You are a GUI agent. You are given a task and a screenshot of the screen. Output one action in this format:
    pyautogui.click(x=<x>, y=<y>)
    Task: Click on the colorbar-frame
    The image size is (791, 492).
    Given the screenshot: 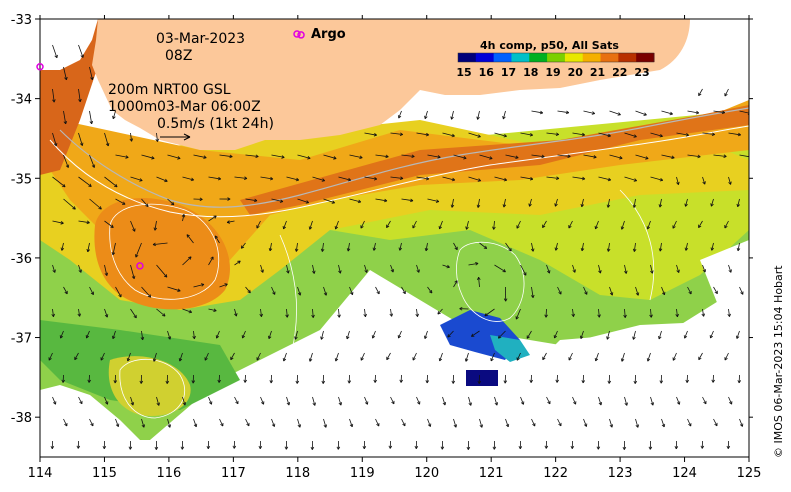 What is the action you would take?
    pyautogui.click(x=556, y=57)
    